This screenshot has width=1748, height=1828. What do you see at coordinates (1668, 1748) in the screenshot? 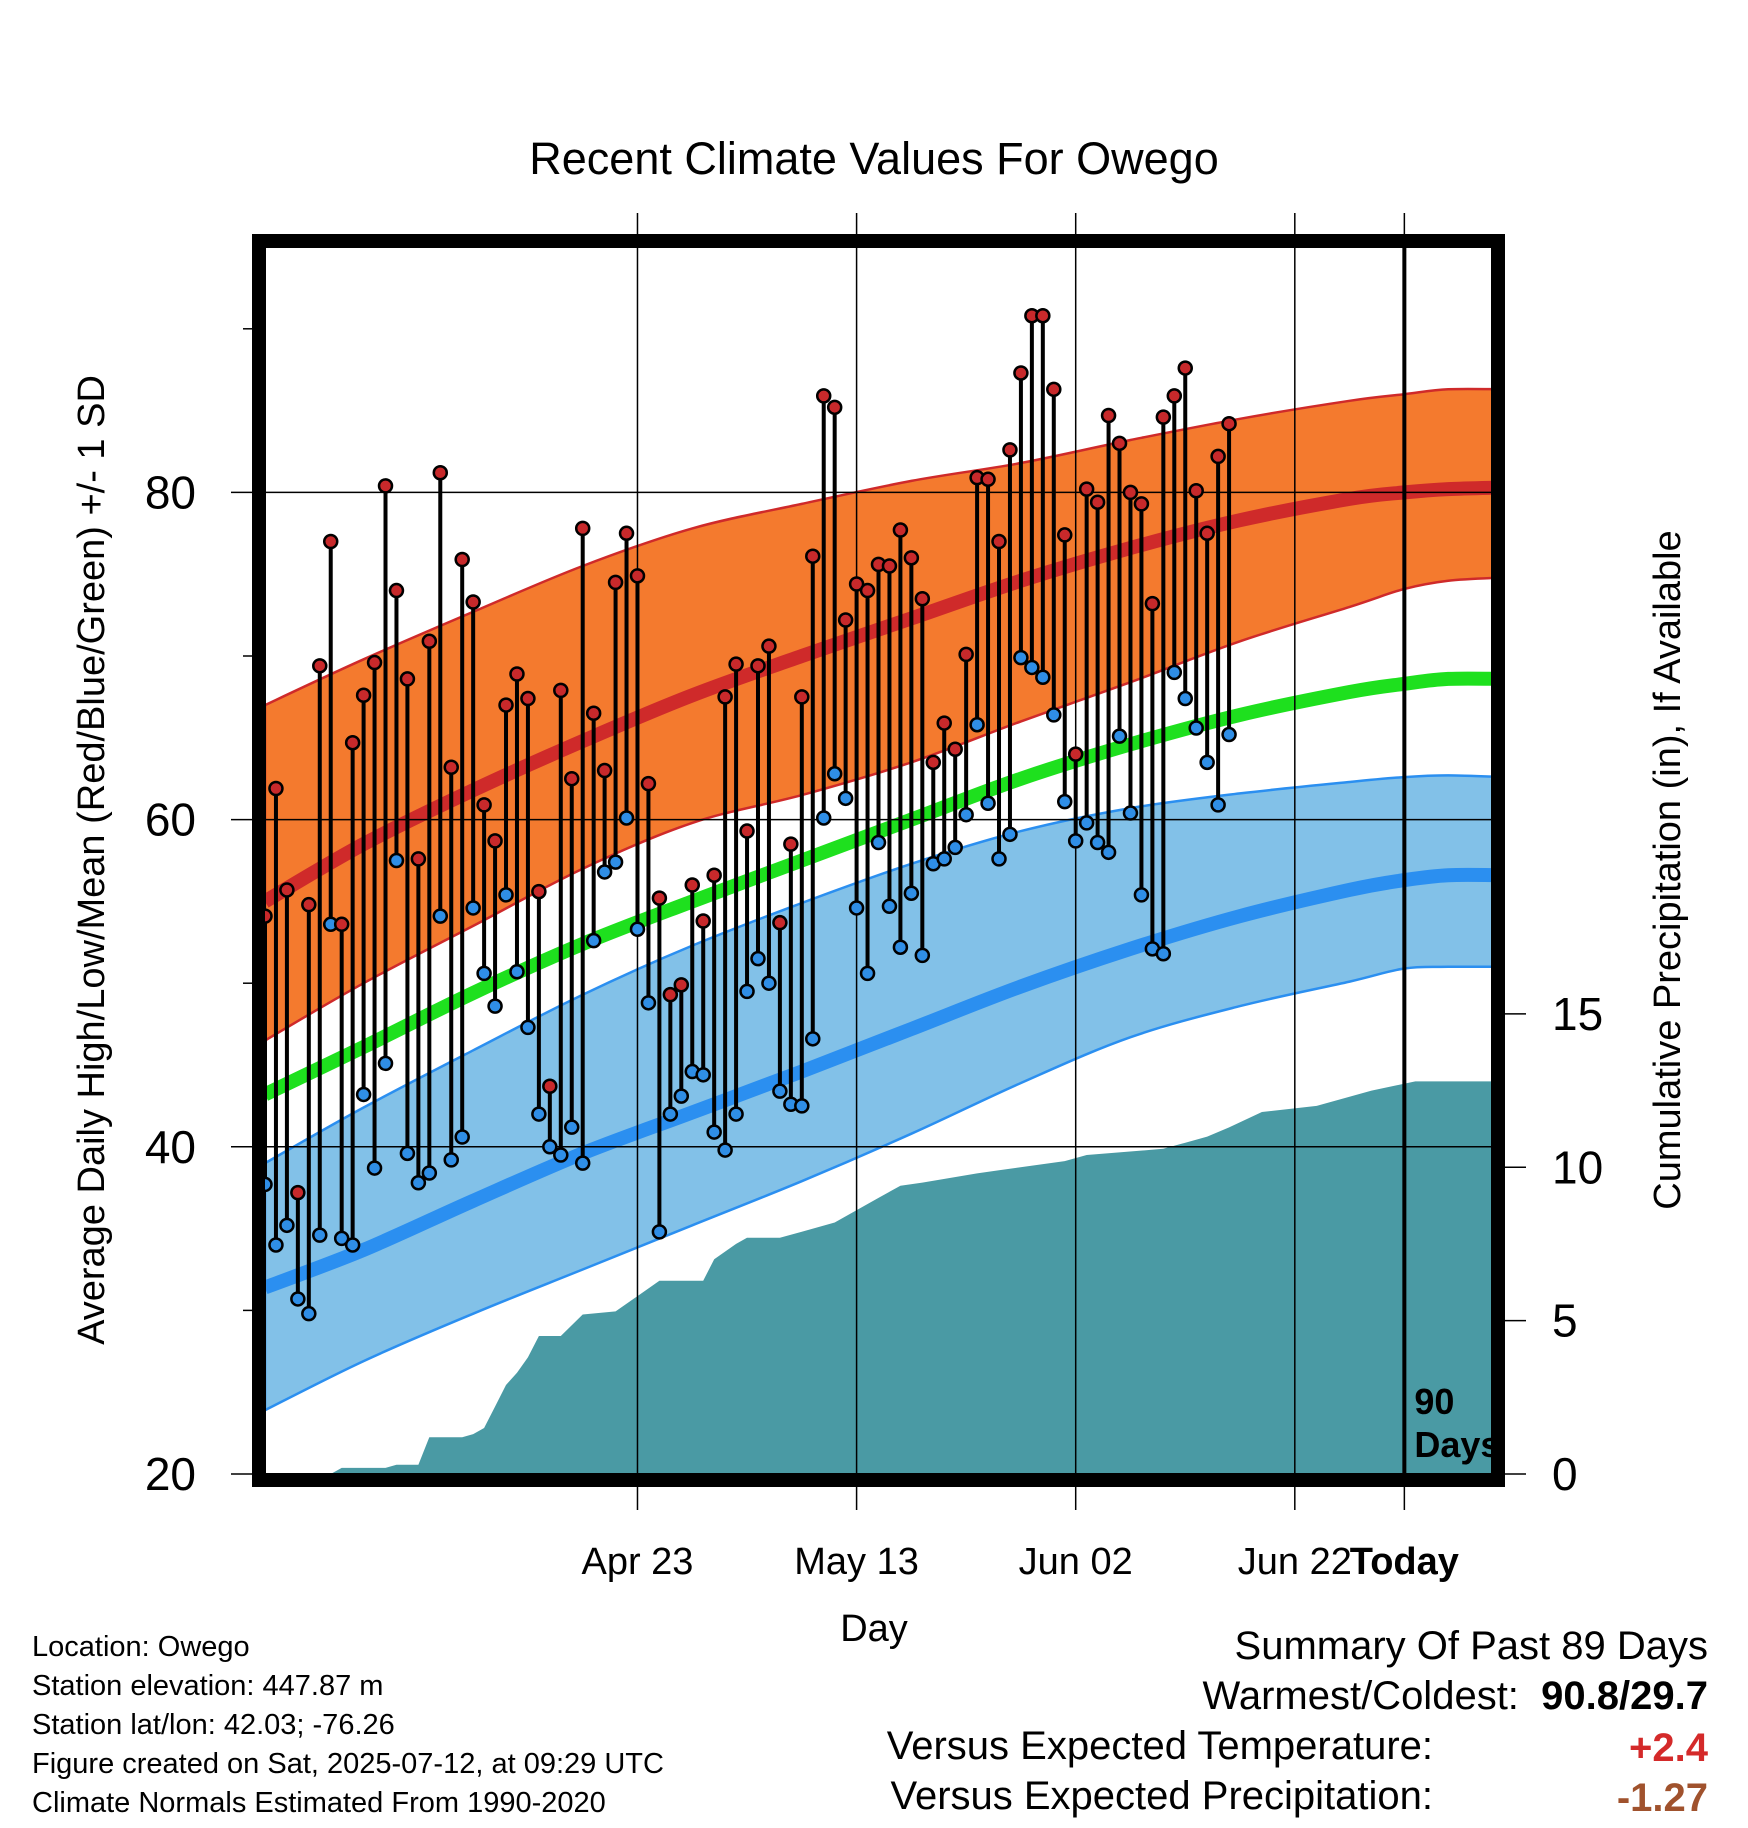
I see `temp-anomaly-value: +2.4` at bounding box center [1668, 1748].